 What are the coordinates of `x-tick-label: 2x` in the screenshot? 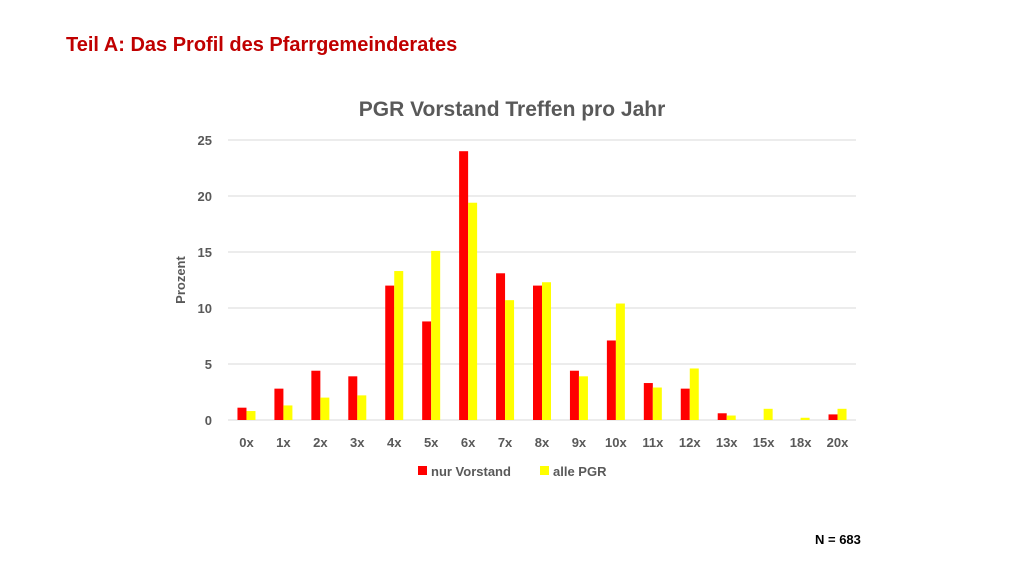 It's located at (320, 442).